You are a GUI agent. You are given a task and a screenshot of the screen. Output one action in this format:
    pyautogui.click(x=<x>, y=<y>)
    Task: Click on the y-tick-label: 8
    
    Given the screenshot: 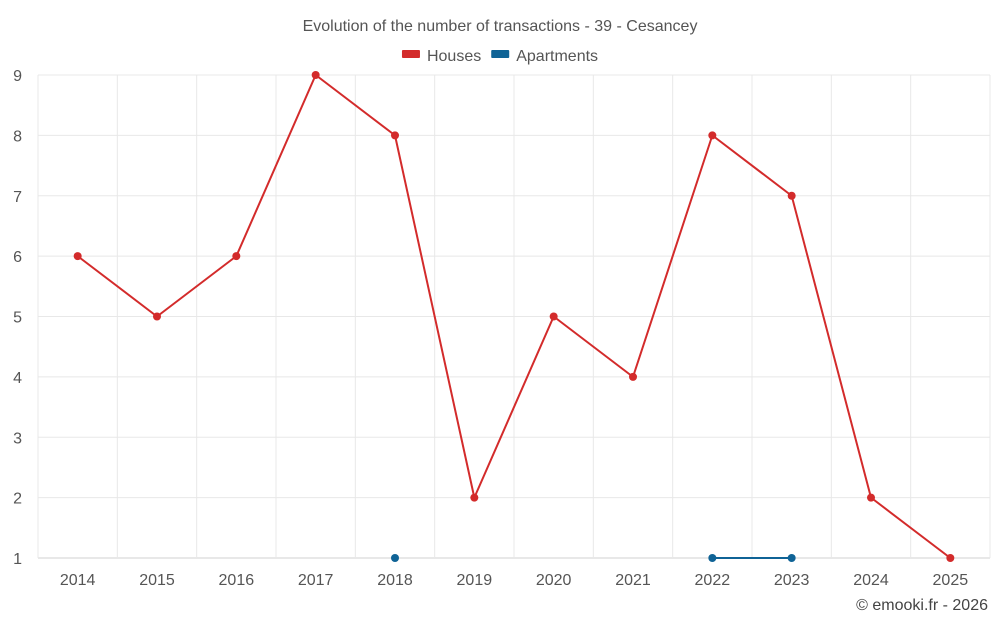 What is the action you would take?
    pyautogui.click(x=17, y=136)
    